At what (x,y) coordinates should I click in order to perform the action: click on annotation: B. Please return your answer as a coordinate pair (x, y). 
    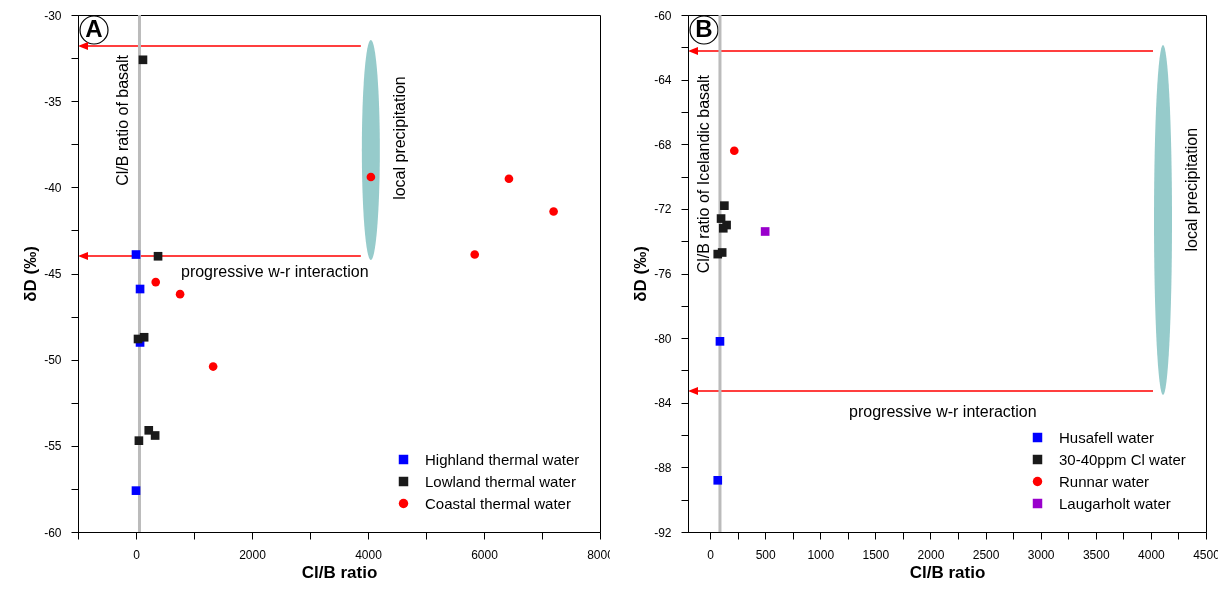
    Looking at the image, I should click on (704, 28).